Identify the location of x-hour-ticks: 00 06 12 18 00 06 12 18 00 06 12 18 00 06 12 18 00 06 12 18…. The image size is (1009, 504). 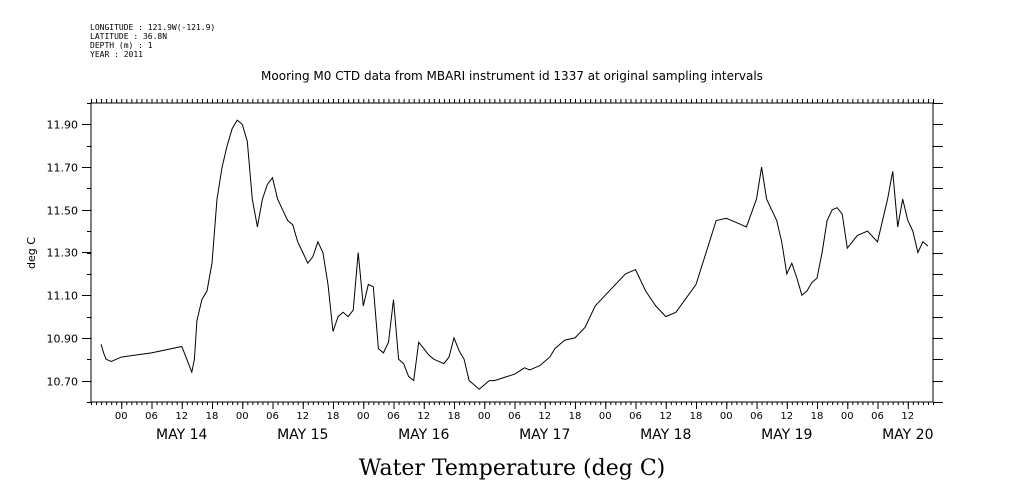
(514, 412).